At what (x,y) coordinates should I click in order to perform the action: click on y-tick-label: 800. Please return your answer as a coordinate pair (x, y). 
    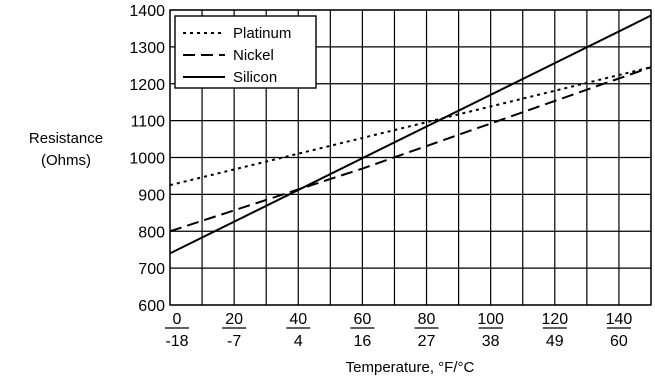
    Looking at the image, I should click on (151, 232).